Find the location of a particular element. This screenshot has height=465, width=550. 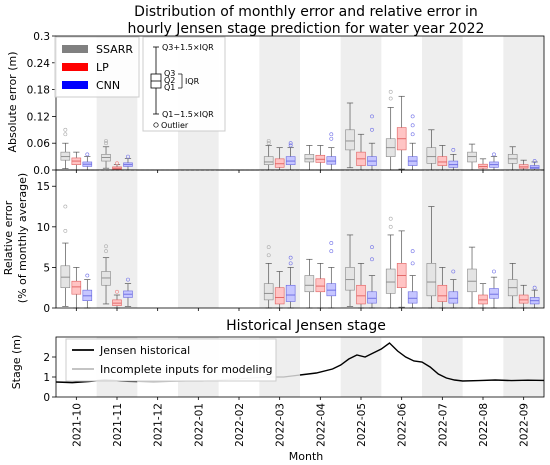

abs-cnn-box is located at coordinates (331, 160).